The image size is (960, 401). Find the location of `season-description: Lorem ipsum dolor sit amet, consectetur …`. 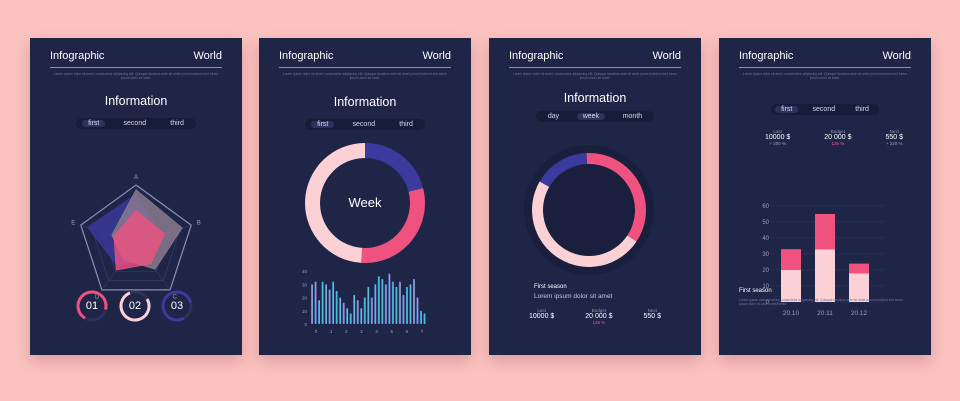

season-description: Lorem ipsum dolor sit amet, consectetur … is located at coordinates (821, 302).